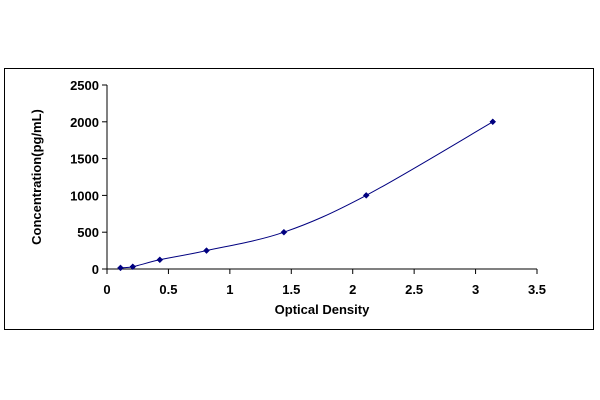 Image resolution: width=600 pixels, height=400 pixels. What do you see at coordinates (352, 289) in the screenshot?
I see `x-tick-label: 2` at bounding box center [352, 289].